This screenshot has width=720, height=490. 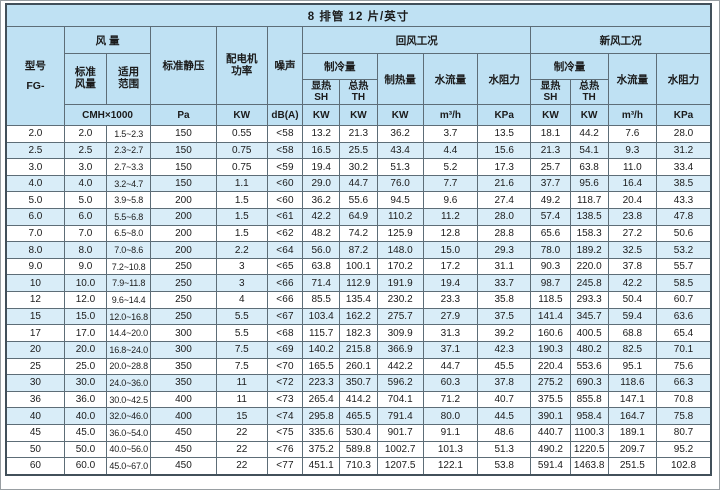 What do you see at coordinates (241, 115) in the screenshot?
I see `unit-motor-power: KW` at bounding box center [241, 115].